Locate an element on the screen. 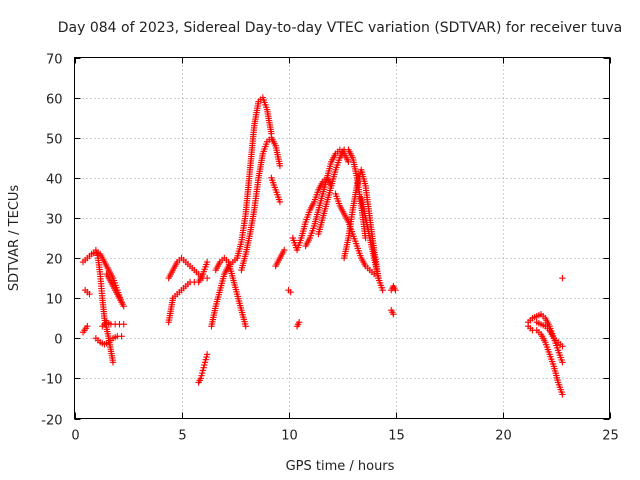  y-tick-label: 70 is located at coordinates (54, 60).